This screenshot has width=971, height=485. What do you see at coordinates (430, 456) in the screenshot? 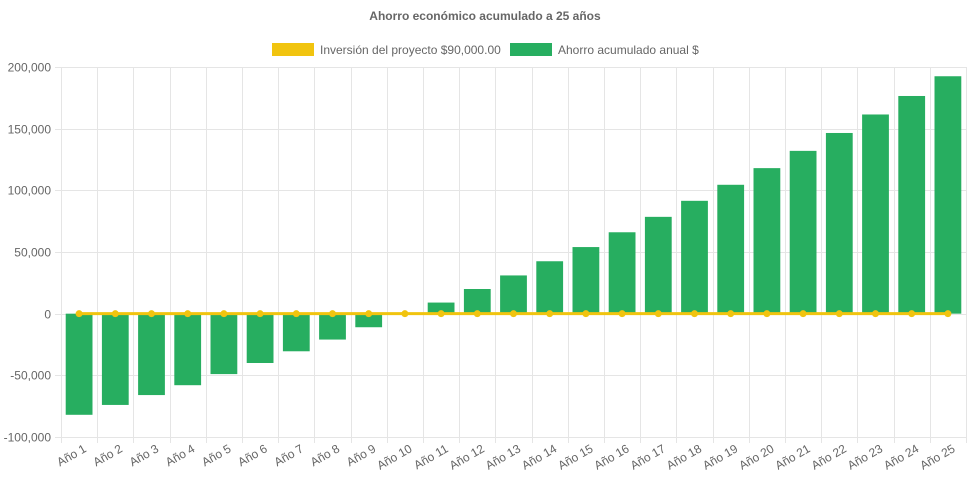
I see `x-tick-label: Año 11` at bounding box center [430, 456].